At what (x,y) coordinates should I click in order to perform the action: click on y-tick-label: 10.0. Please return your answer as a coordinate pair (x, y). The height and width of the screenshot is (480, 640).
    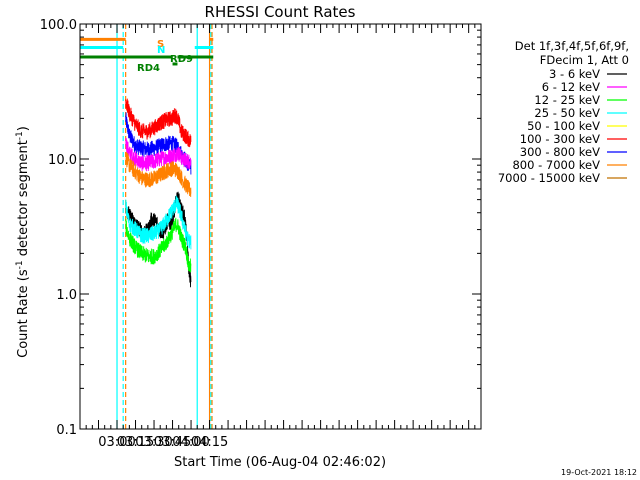
    Looking at the image, I should click on (62, 160).